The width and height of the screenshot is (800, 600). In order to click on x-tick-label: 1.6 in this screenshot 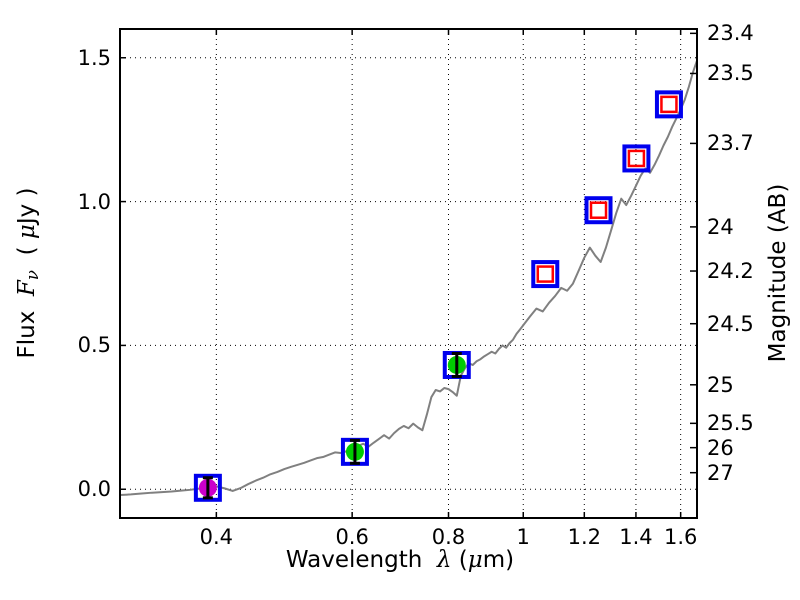, I will do `click(680, 537)`.